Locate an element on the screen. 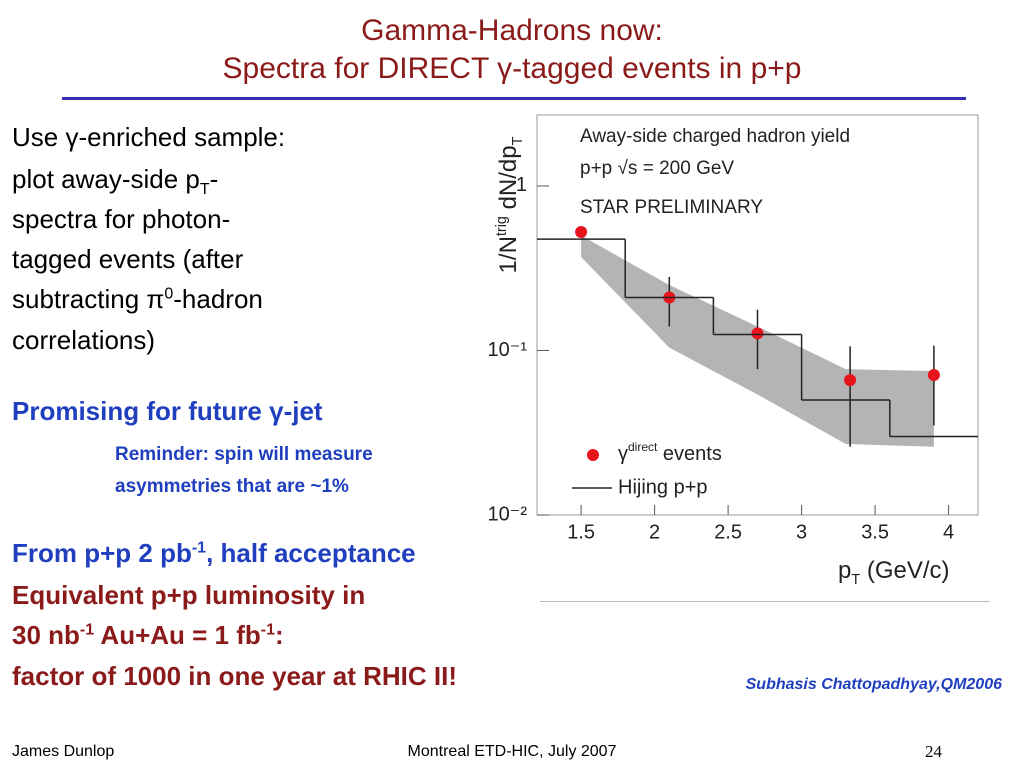  separator is located at coordinates (765, 601).